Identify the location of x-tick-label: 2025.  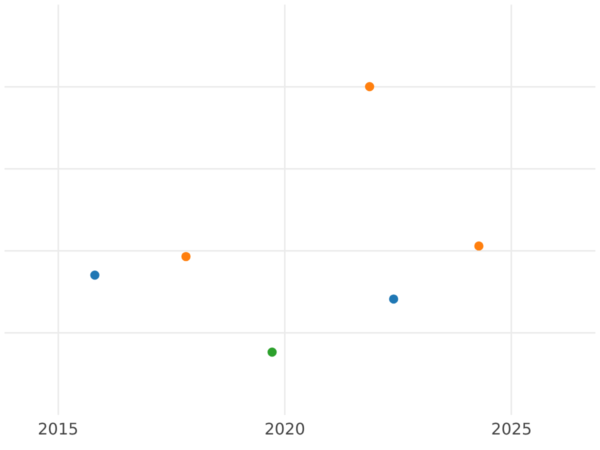
(511, 429).